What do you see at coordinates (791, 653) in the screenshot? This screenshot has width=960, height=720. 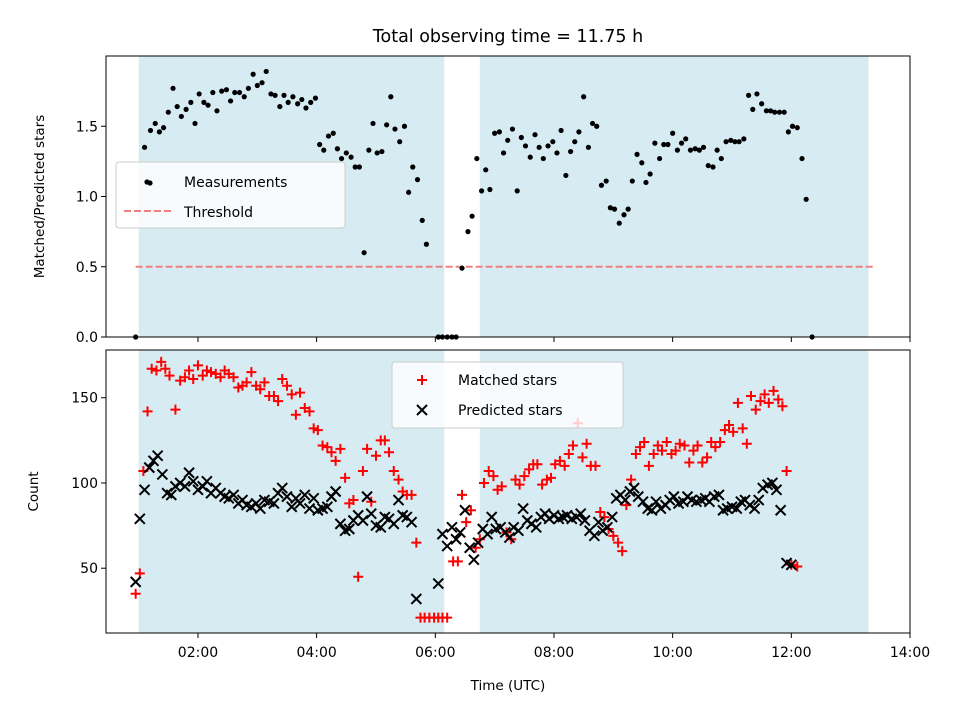 I see `time-x-tick-label: 12:00` at bounding box center [791, 653].